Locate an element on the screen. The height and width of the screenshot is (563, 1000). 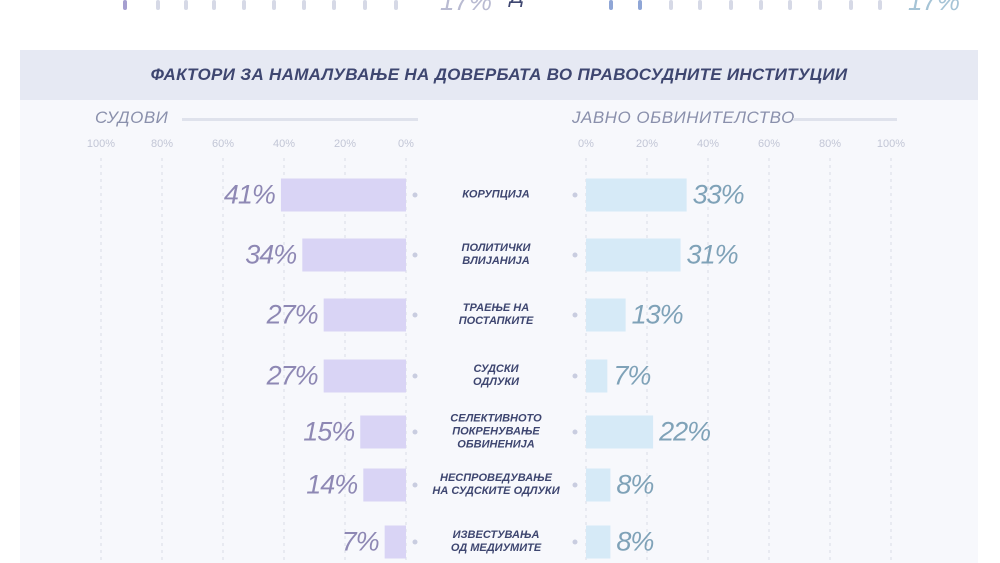
prosecution-value-label: 13% is located at coordinates (657, 314).